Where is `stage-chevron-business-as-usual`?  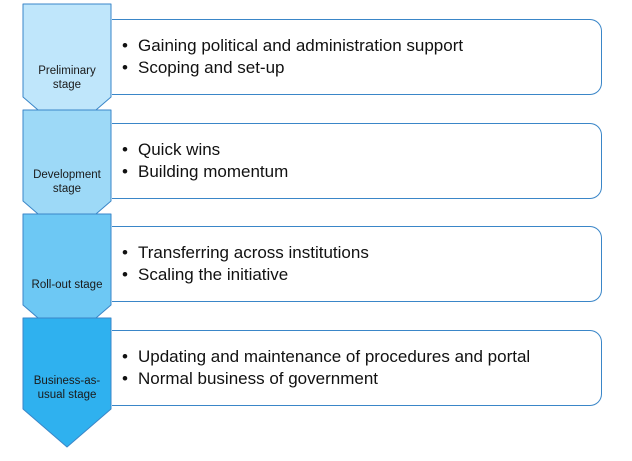 stage-chevron-business-as-usual is located at coordinates (67, 382).